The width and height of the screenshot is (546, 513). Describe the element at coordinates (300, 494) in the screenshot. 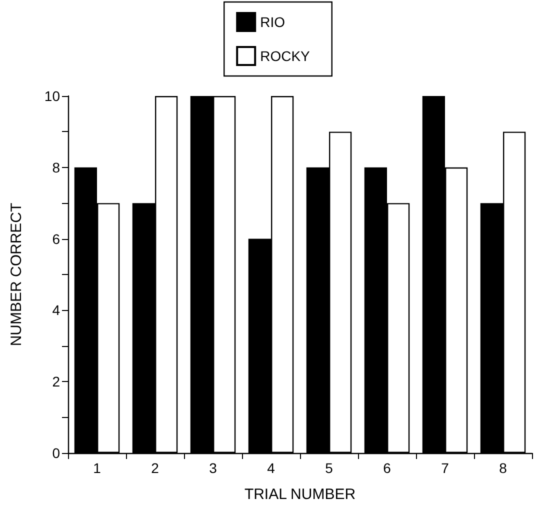

I see `x-axis-title: TRIAL NUMBER` at that location.